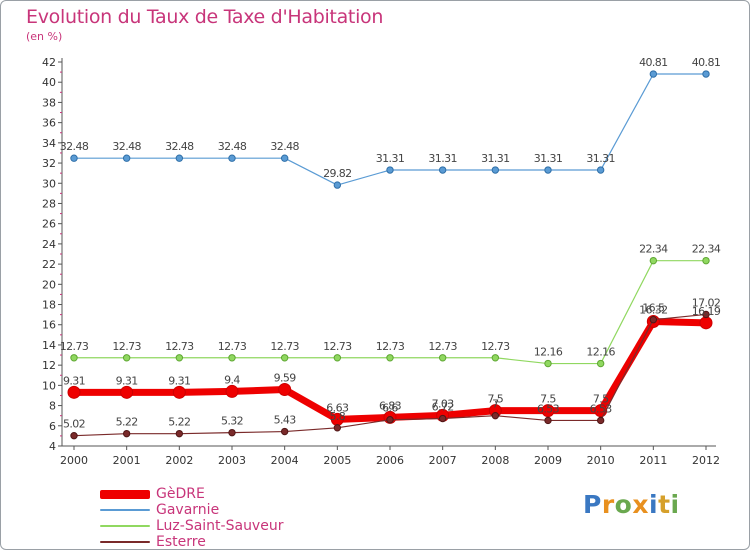 Image resolution: width=750 pixels, height=550 pixels. Describe the element at coordinates (285, 460) in the screenshot. I see `x-tick-label: 2004` at that location.